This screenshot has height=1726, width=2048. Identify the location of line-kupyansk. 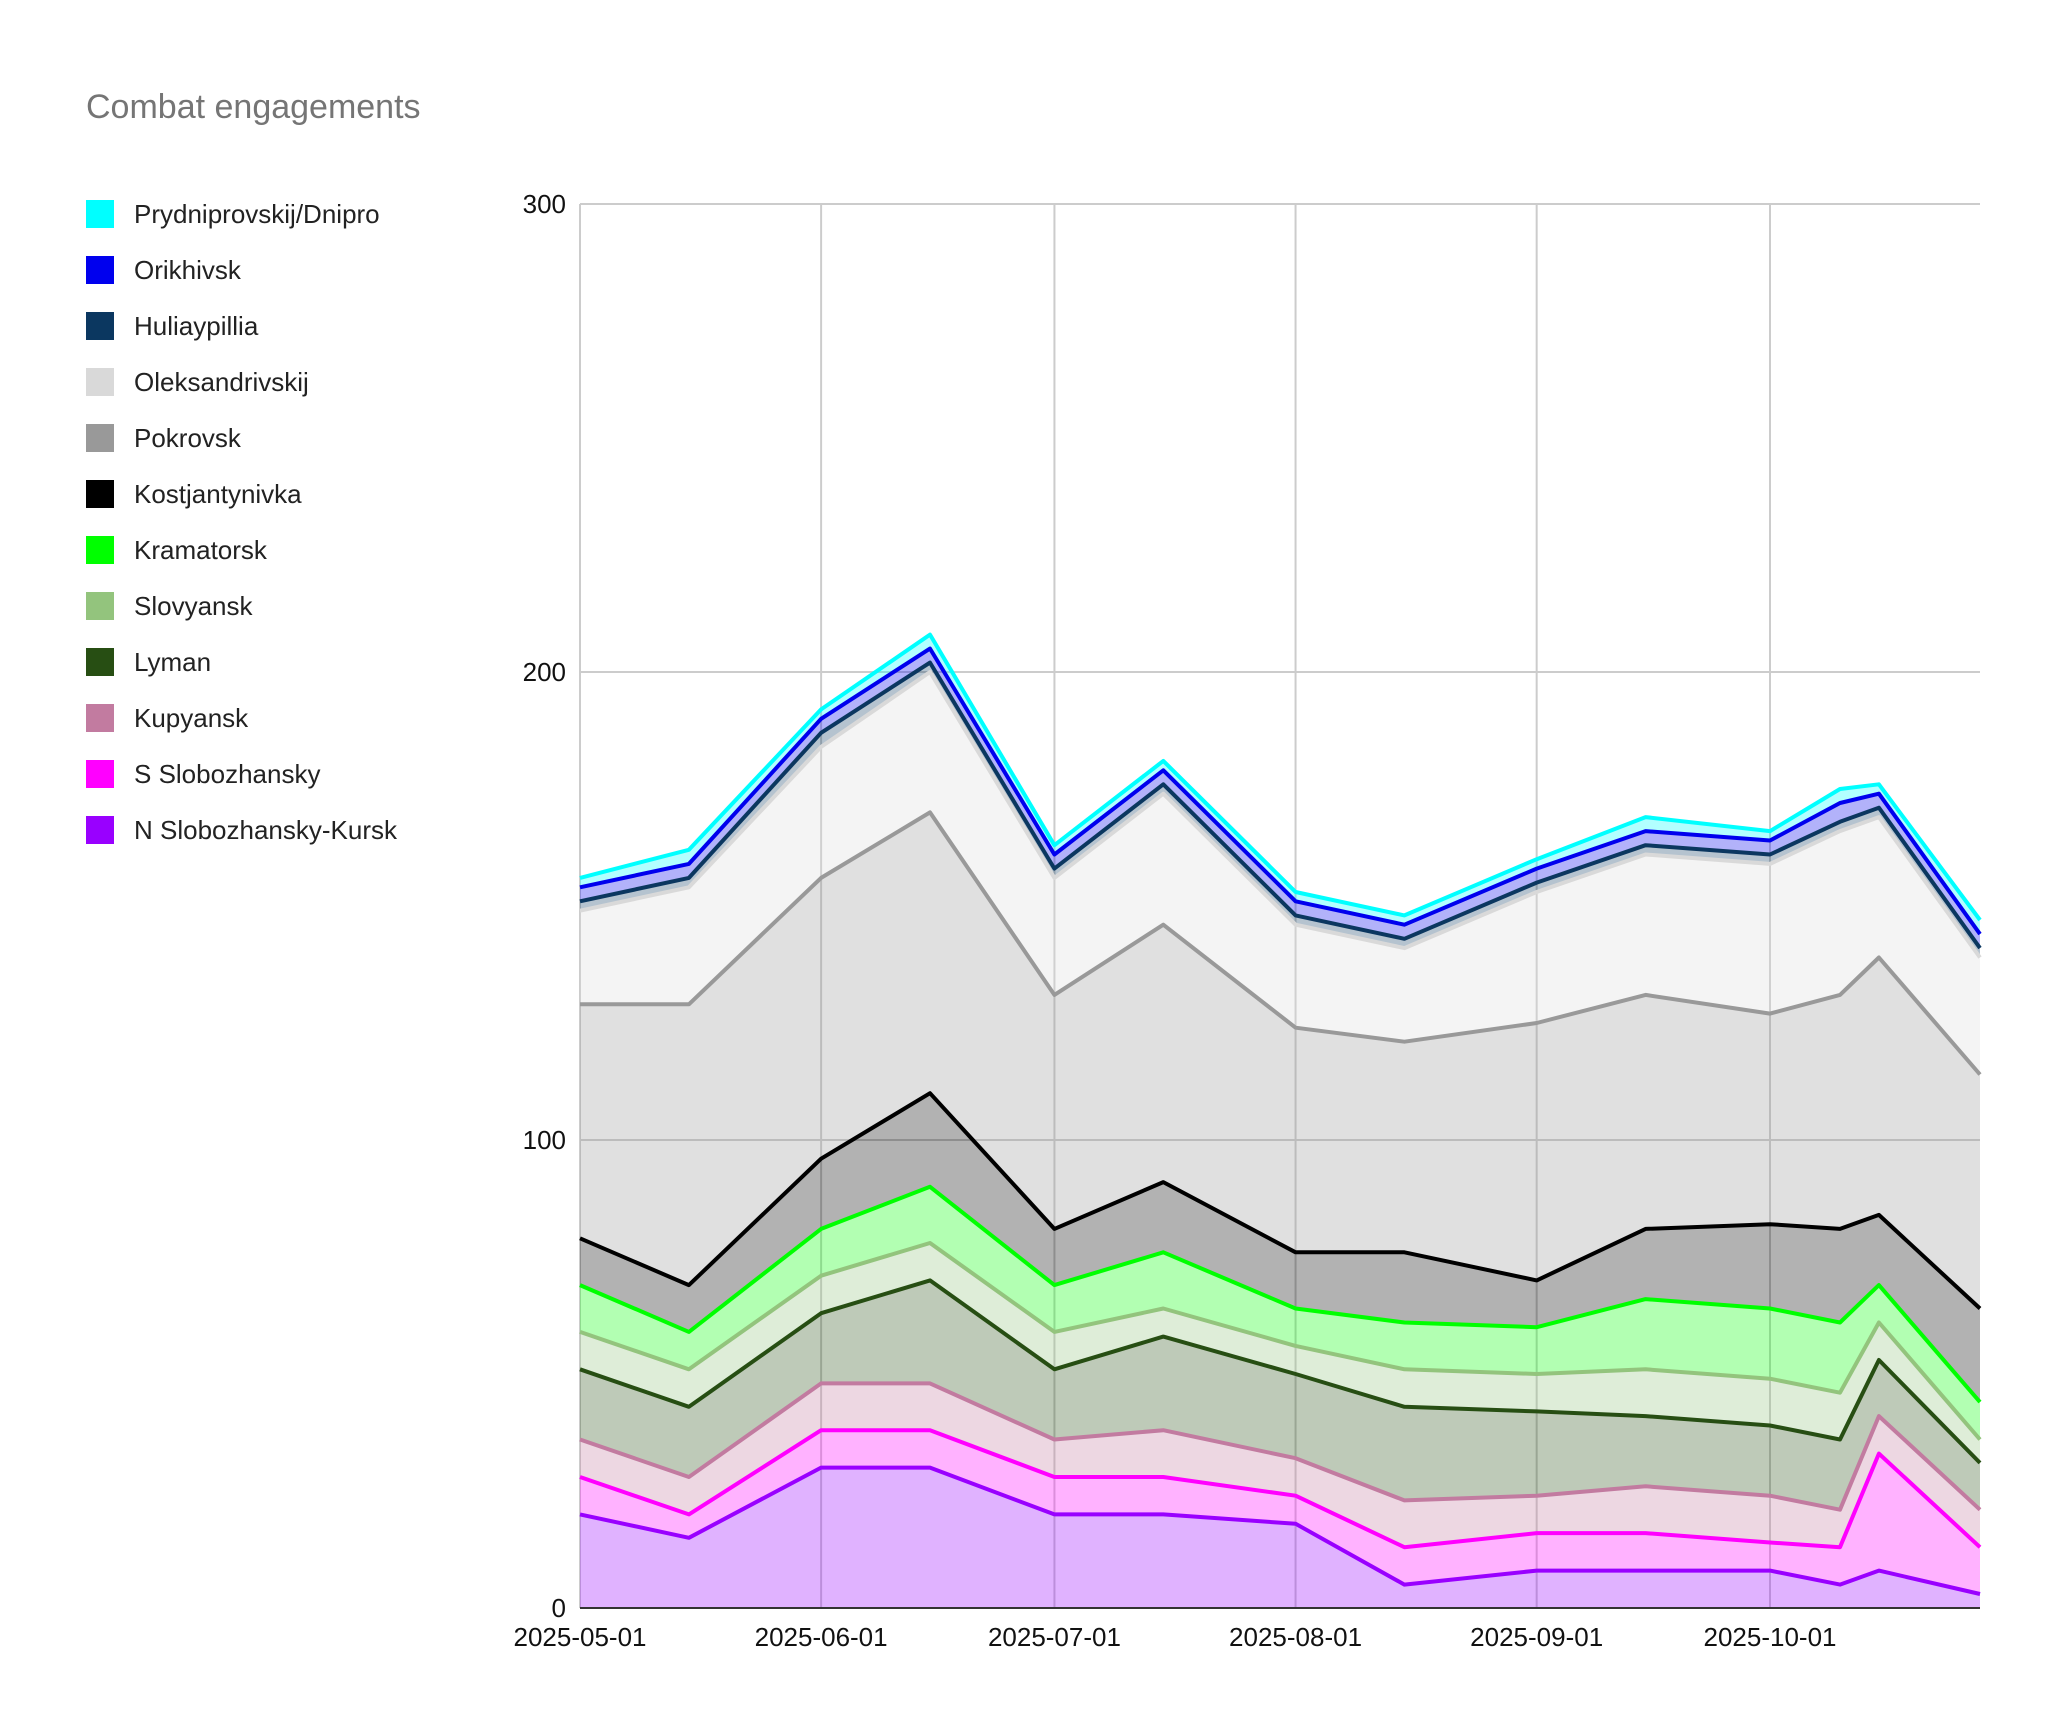
(1280, 1446).